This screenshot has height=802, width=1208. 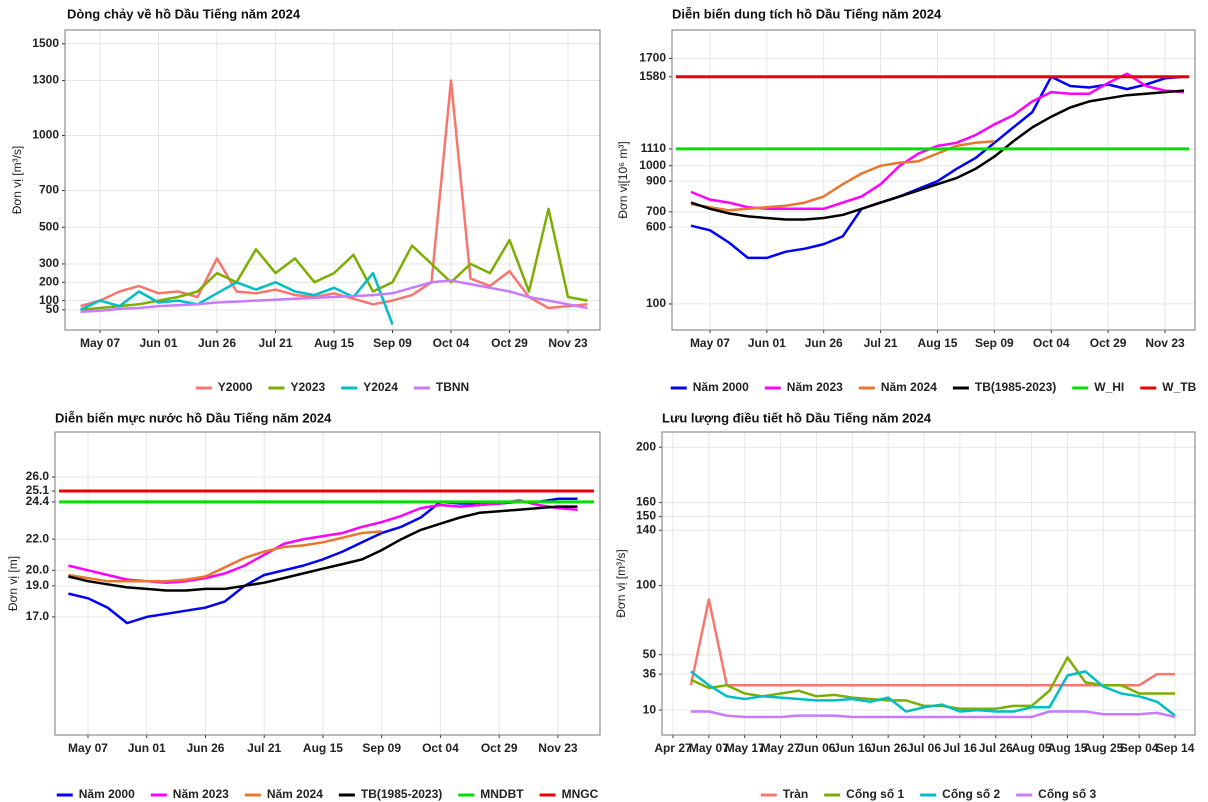 What do you see at coordinates (745, 748) in the screenshot?
I see `x-tick-label: May 17` at bounding box center [745, 748].